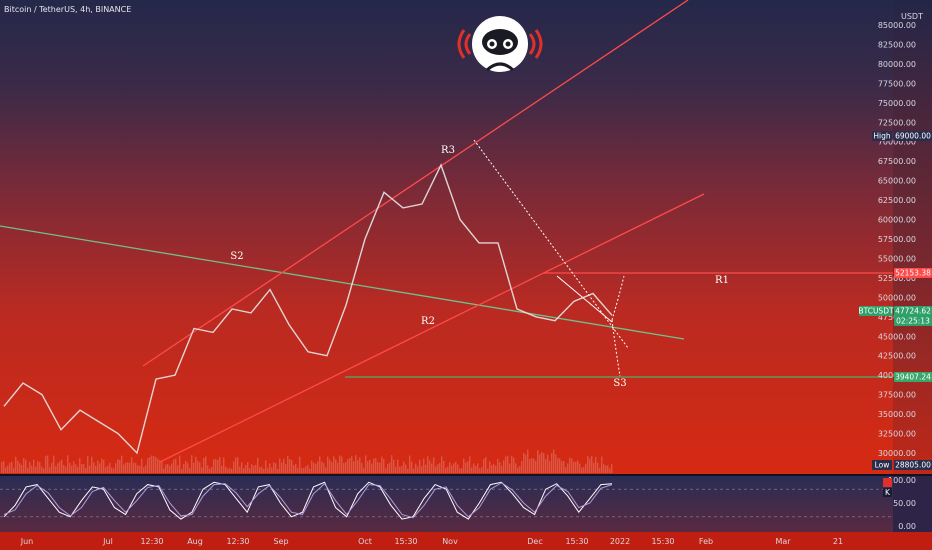  What do you see at coordinates (67, 9) in the screenshot?
I see `chart-title: Bitcoin / TetherUS, 4h, BINANCE` at bounding box center [67, 9].